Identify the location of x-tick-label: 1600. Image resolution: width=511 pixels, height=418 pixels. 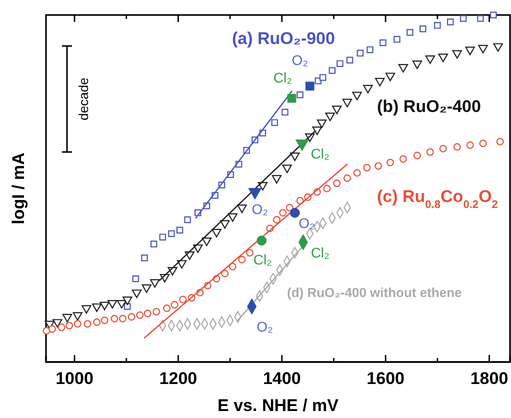
(385, 378).